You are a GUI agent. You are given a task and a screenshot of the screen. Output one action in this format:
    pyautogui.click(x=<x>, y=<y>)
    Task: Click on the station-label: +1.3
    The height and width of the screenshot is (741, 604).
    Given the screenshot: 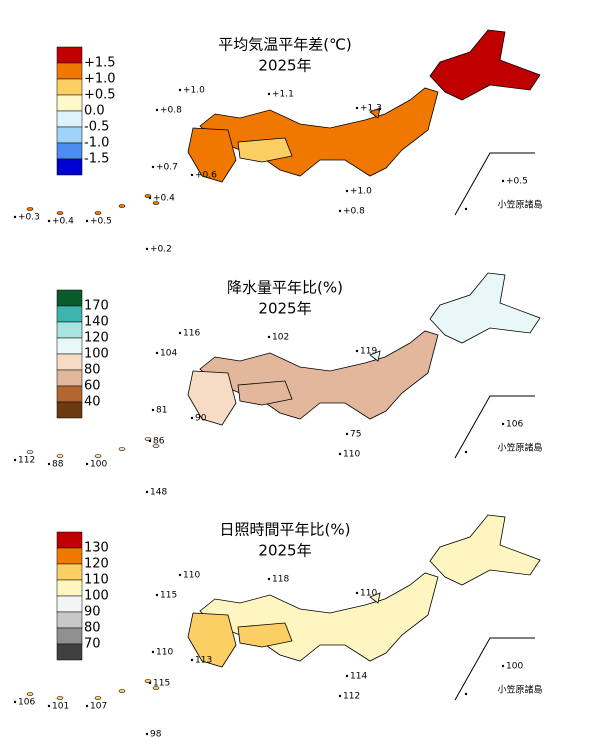 What is the action you would take?
    pyautogui.click(x=371, y=109)
    